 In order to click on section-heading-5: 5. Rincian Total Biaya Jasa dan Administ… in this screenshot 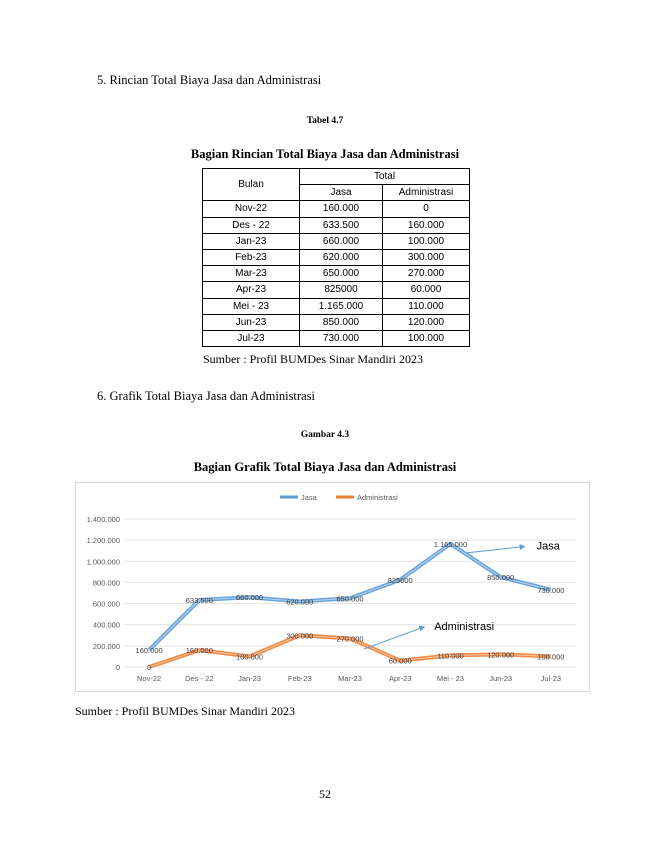, I will do `click(209, 80)`.